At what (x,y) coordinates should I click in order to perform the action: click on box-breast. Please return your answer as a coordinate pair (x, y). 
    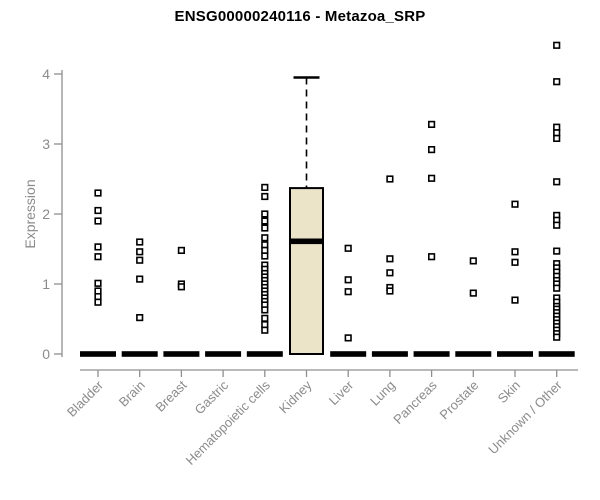
    Looking at the image, I should click on (181, 301).